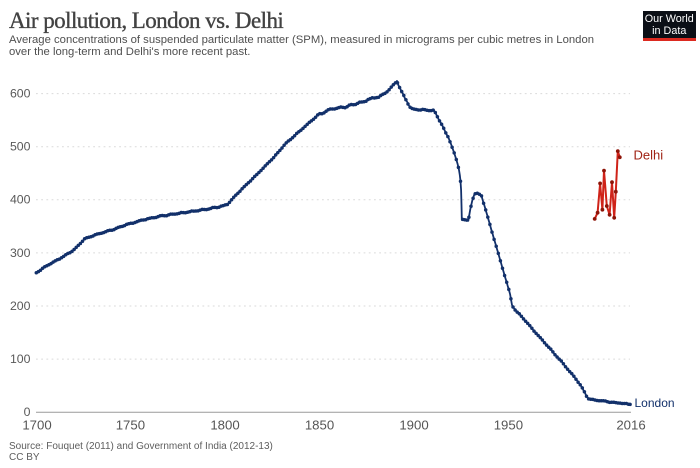 The width and height of the screenshot is (700, 468). Describe the element at coordinates (130, 425) in the screenshot. I see `svg-text: 1750` at that location.